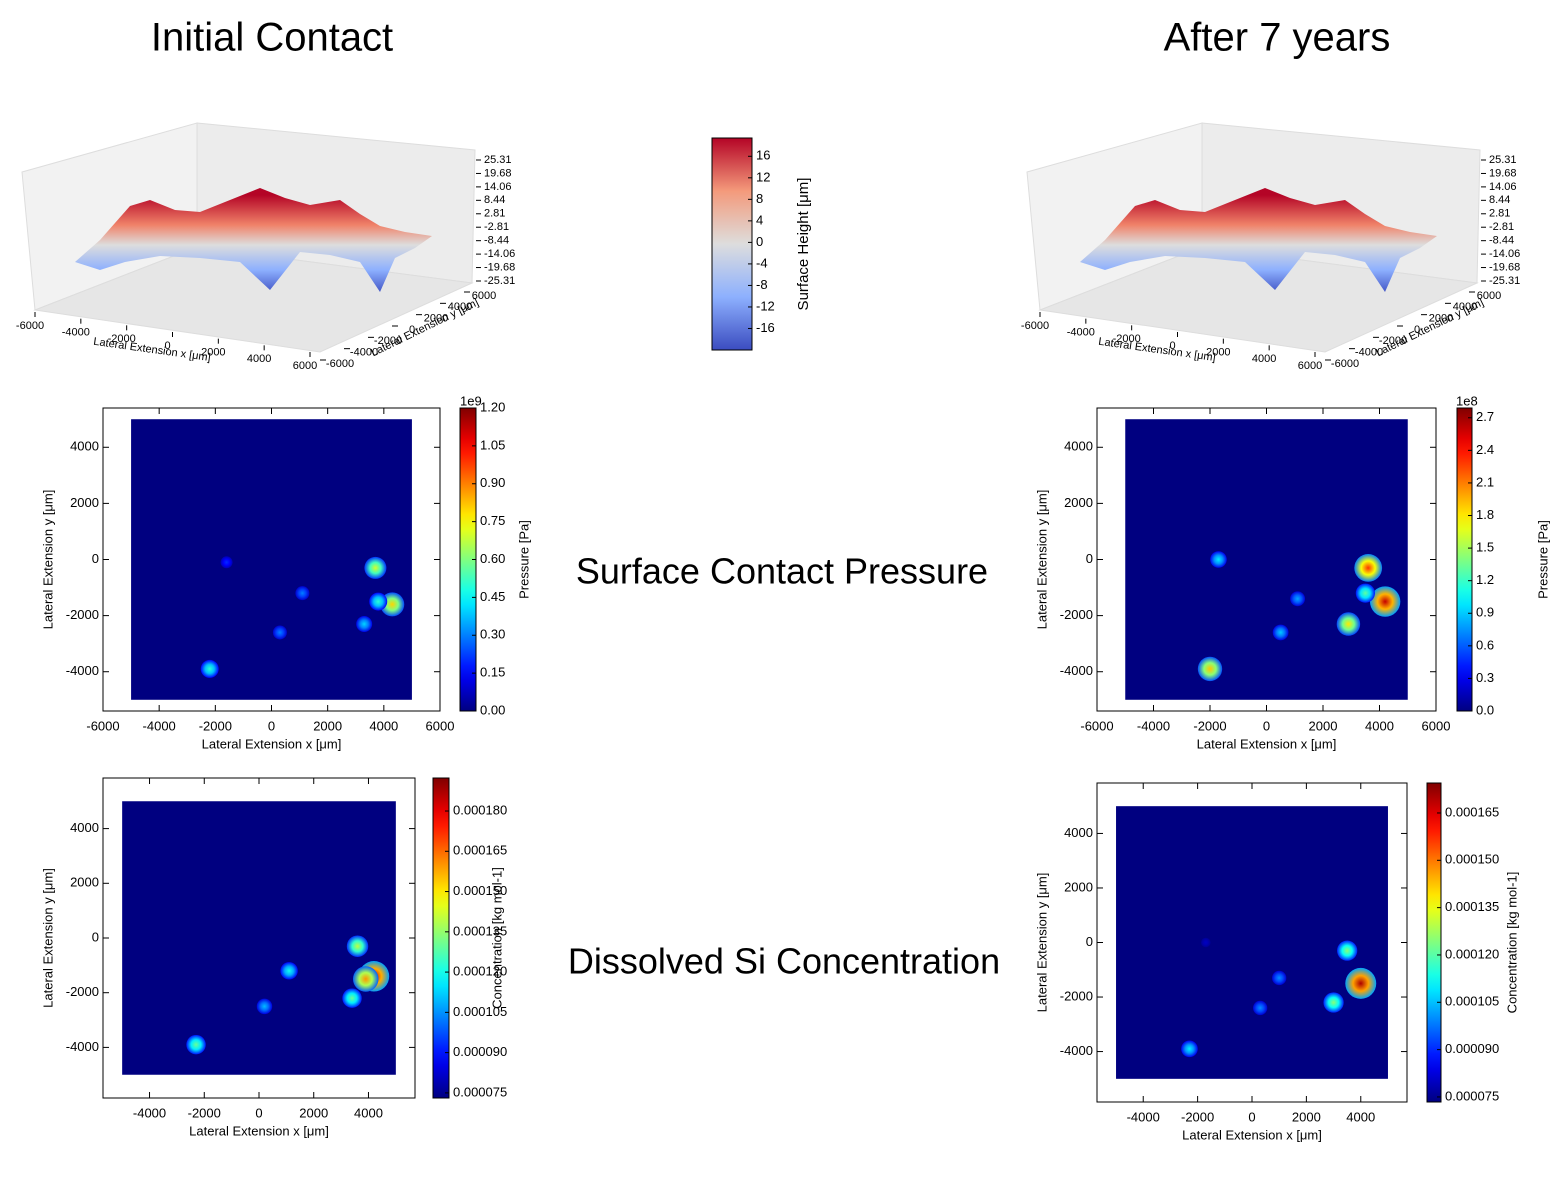 This screenshot has width=1559, height=1182. Describe the element at coordinates (1489, 296) in the screenshot. I see `y-tick-label: 6000` at that location.